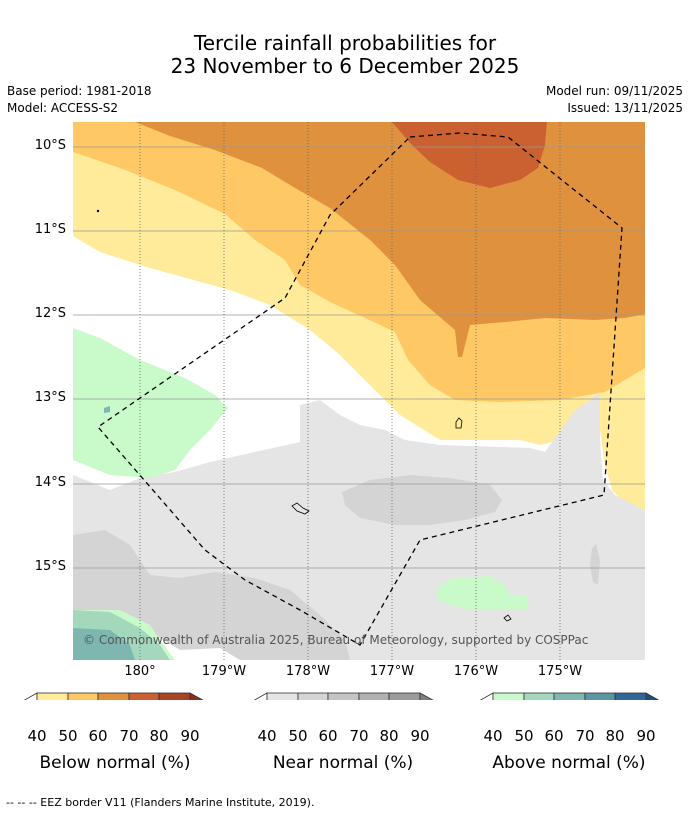  Describe the element at coordinates (459, 423) in the screenshot. I see `island-wallis` at that location.